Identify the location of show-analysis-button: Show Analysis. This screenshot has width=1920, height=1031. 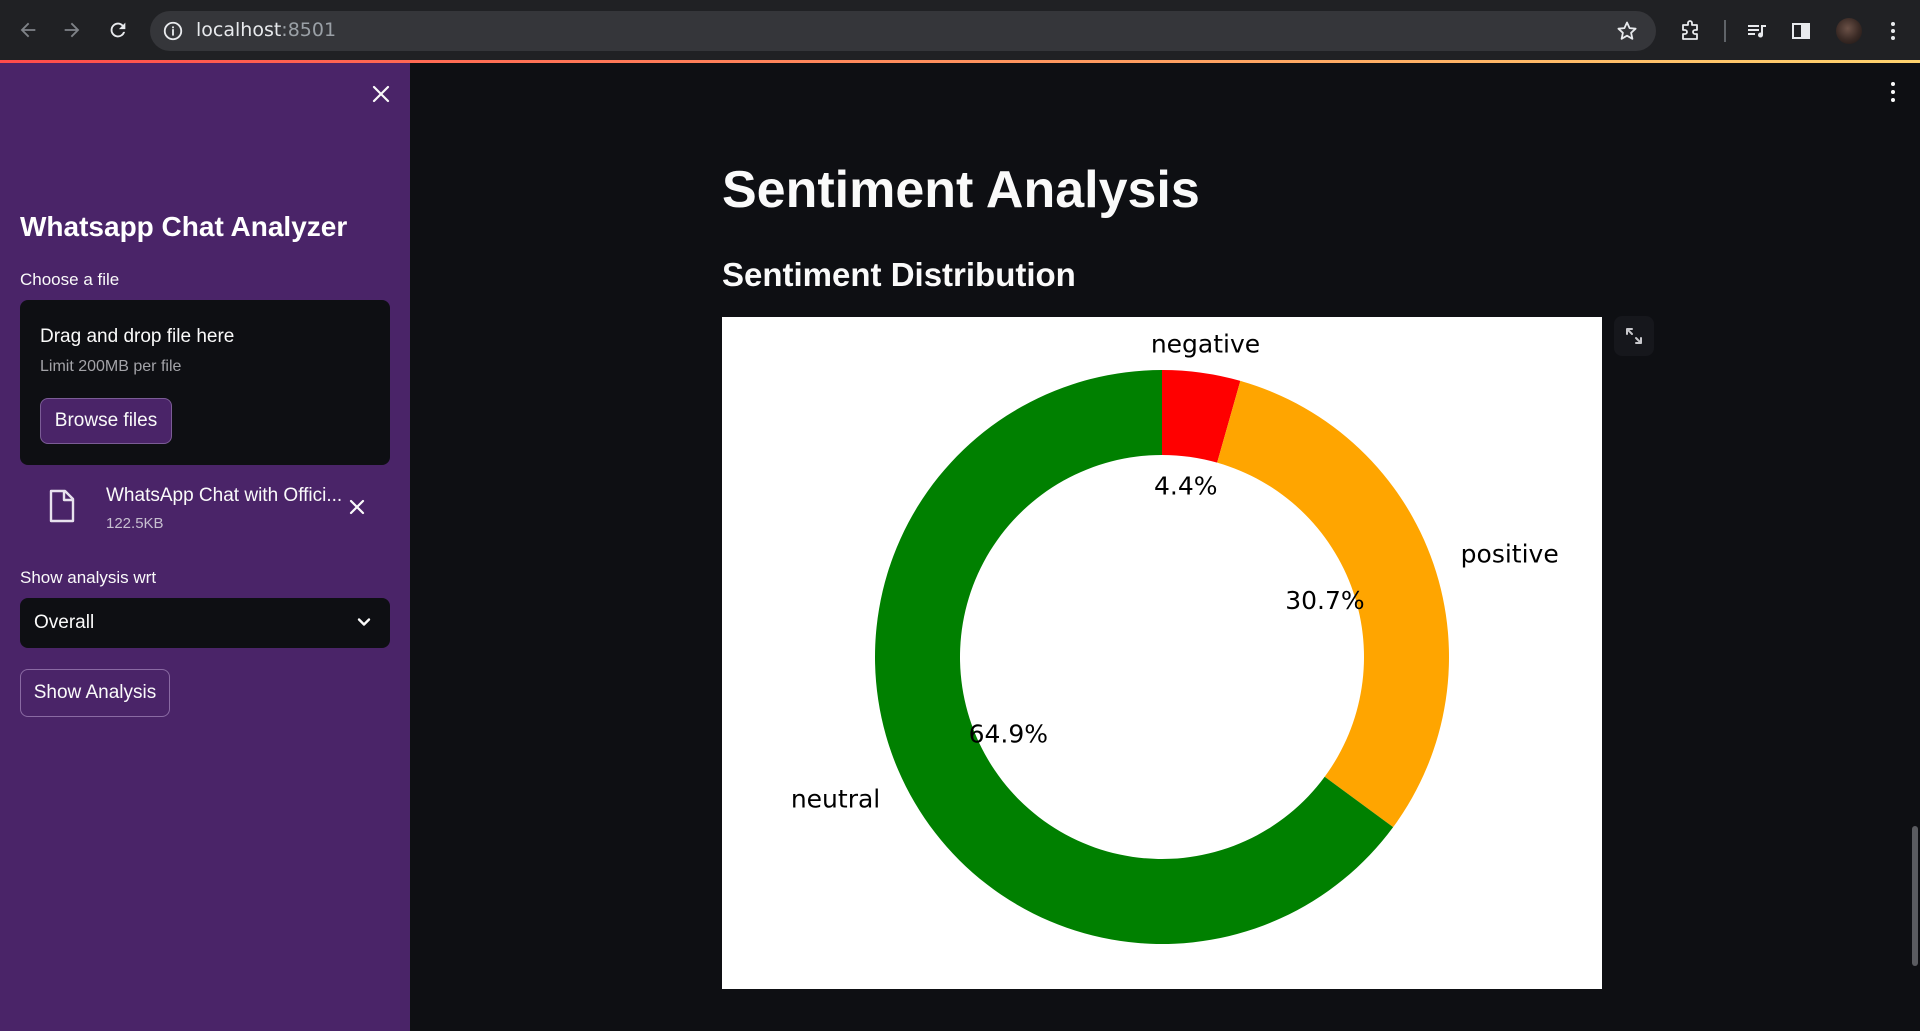
(95, 693).